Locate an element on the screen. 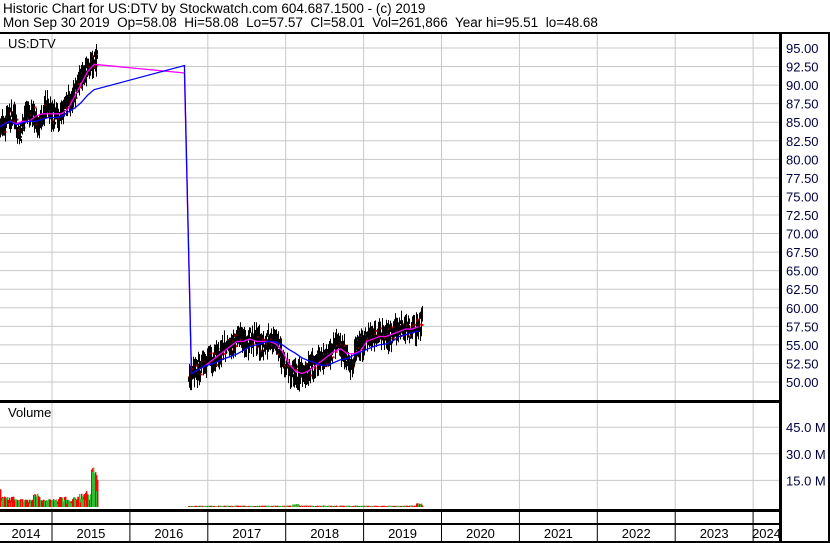 Image resolution: width=830 pixels, height=543 pixels. price-tick-label: 80.00 is located at coordinates (802, 159).